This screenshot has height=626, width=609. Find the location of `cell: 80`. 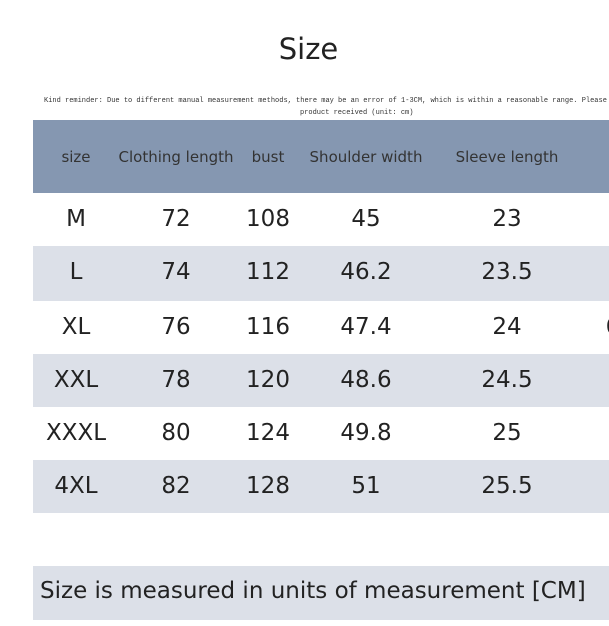

cell: 80 is located at coordinates (176, 433).